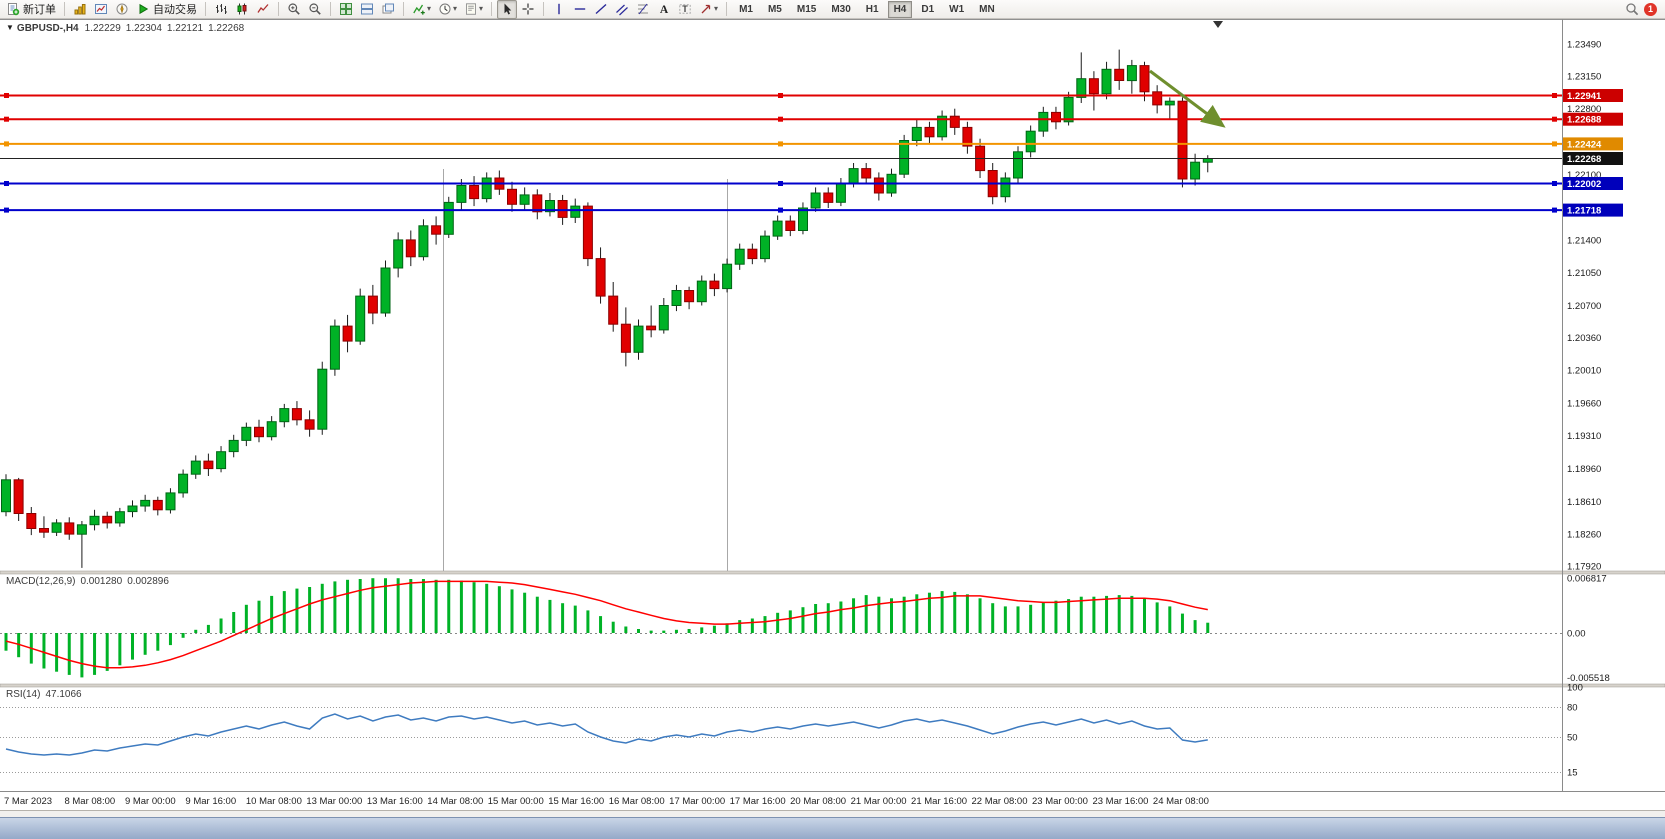 The height and width of the screenshot is (839, 1665). What do you see at coordinates (507, 9) in the screenshot?
I see `cursor-button` at bounding box center [507, 9].